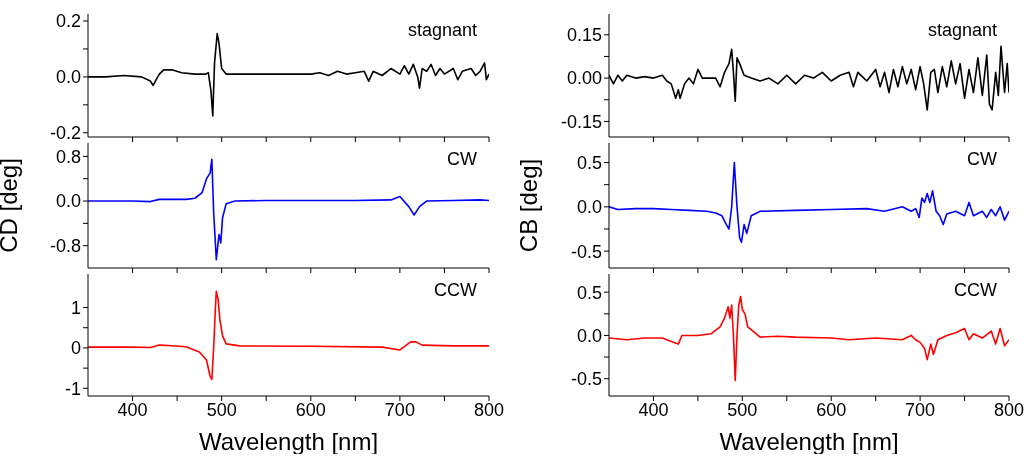 The image size is (1032, 461). Describe the element at coordinates (68, 21) in the screenshot. I see `y-tick-label: 0.2` at that location.